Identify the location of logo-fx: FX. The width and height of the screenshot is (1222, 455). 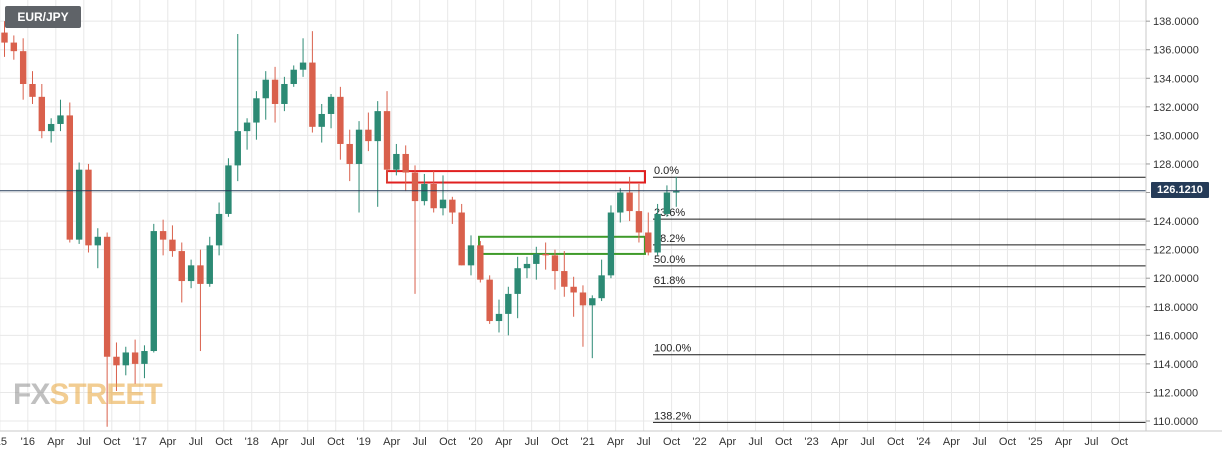
(31, 394).